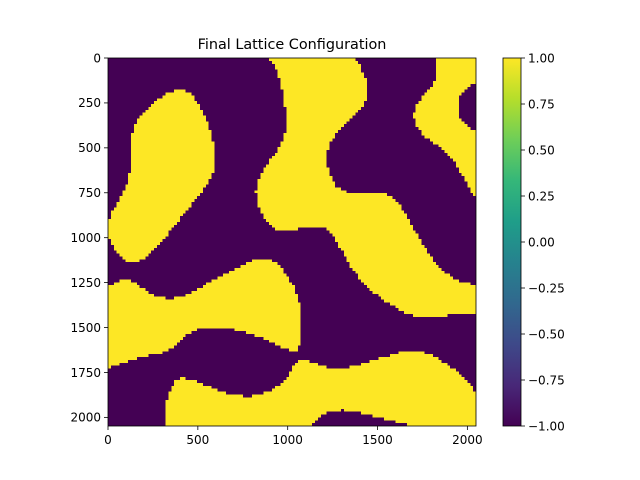 The height and width of the screenshot is (480, 640). What do you see at coordinates (541, 104) in the screenshot?
I see `colorbar-tick-label: 0.75` at bounding box center [541, 104].